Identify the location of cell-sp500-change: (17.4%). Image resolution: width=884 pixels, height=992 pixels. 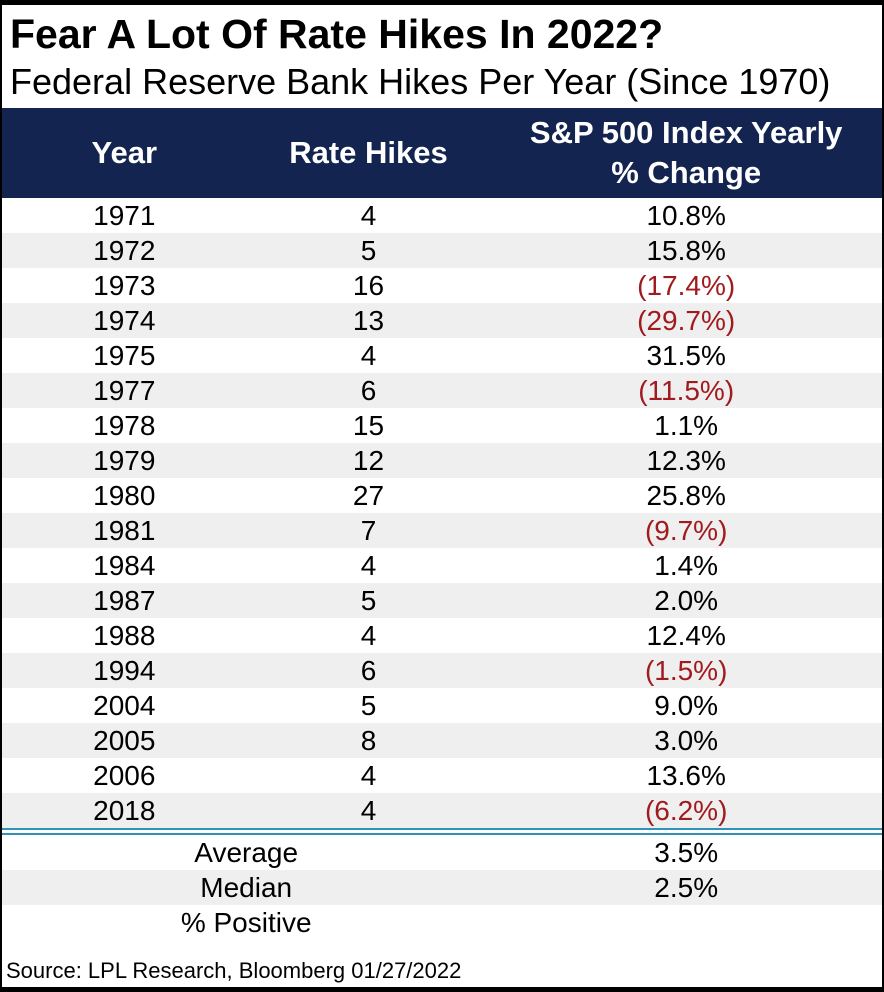
(686, 285).